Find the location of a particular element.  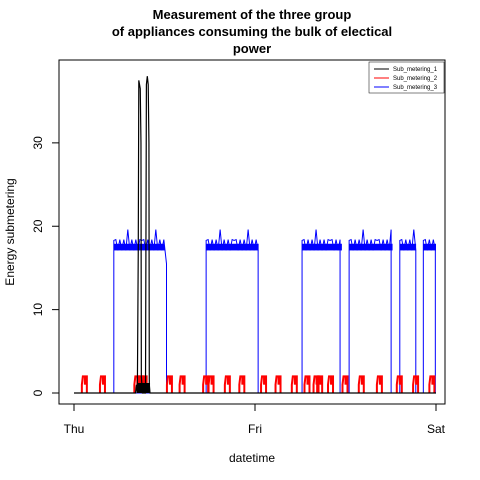

y-axis-label: Energy submetering is located at coordinates (10, 231).